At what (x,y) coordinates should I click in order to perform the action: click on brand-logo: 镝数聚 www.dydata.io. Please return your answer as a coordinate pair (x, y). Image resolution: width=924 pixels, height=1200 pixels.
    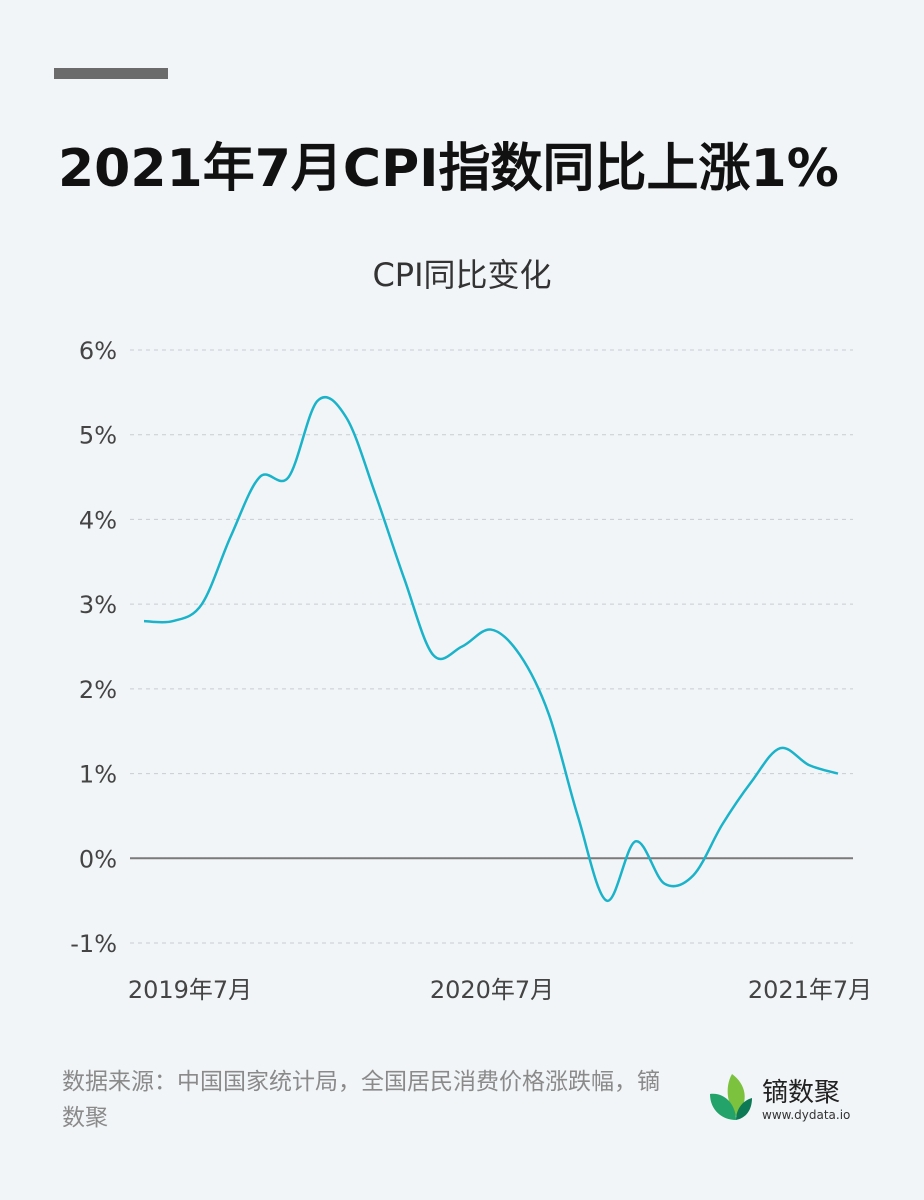
    Looking at the image, I should click on (786, 1100).